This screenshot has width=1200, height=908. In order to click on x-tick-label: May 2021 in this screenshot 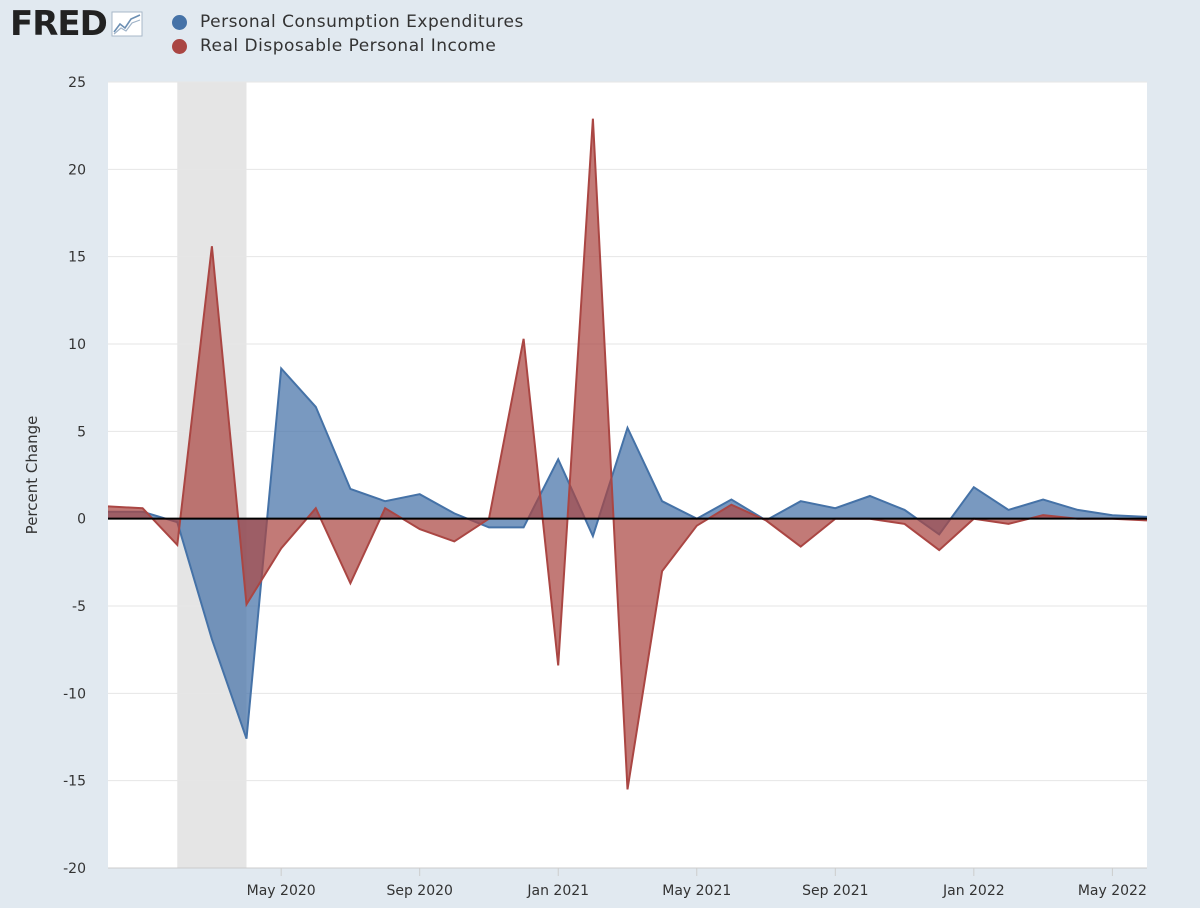, I will do `click(696, 891)`.